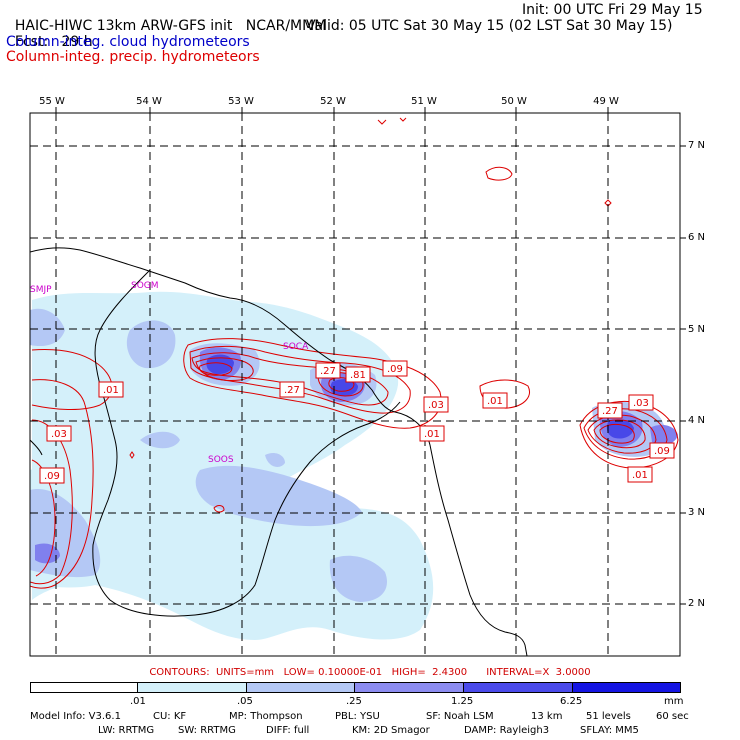  I want to click on lon-label: 52 W, so click(333, 101).